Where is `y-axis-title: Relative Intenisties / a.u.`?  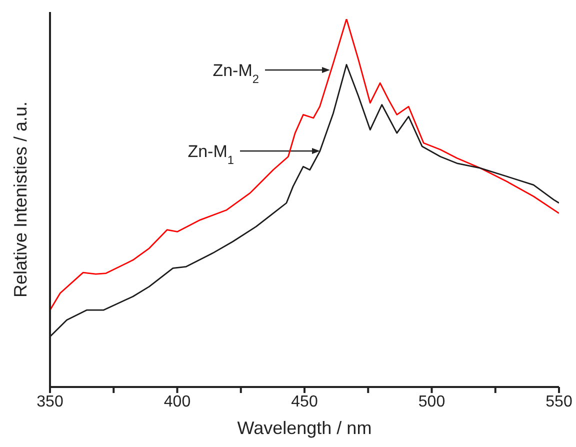 y-axis-title: Relative Intenisties / a.u. is located at coordinates (20, 199).